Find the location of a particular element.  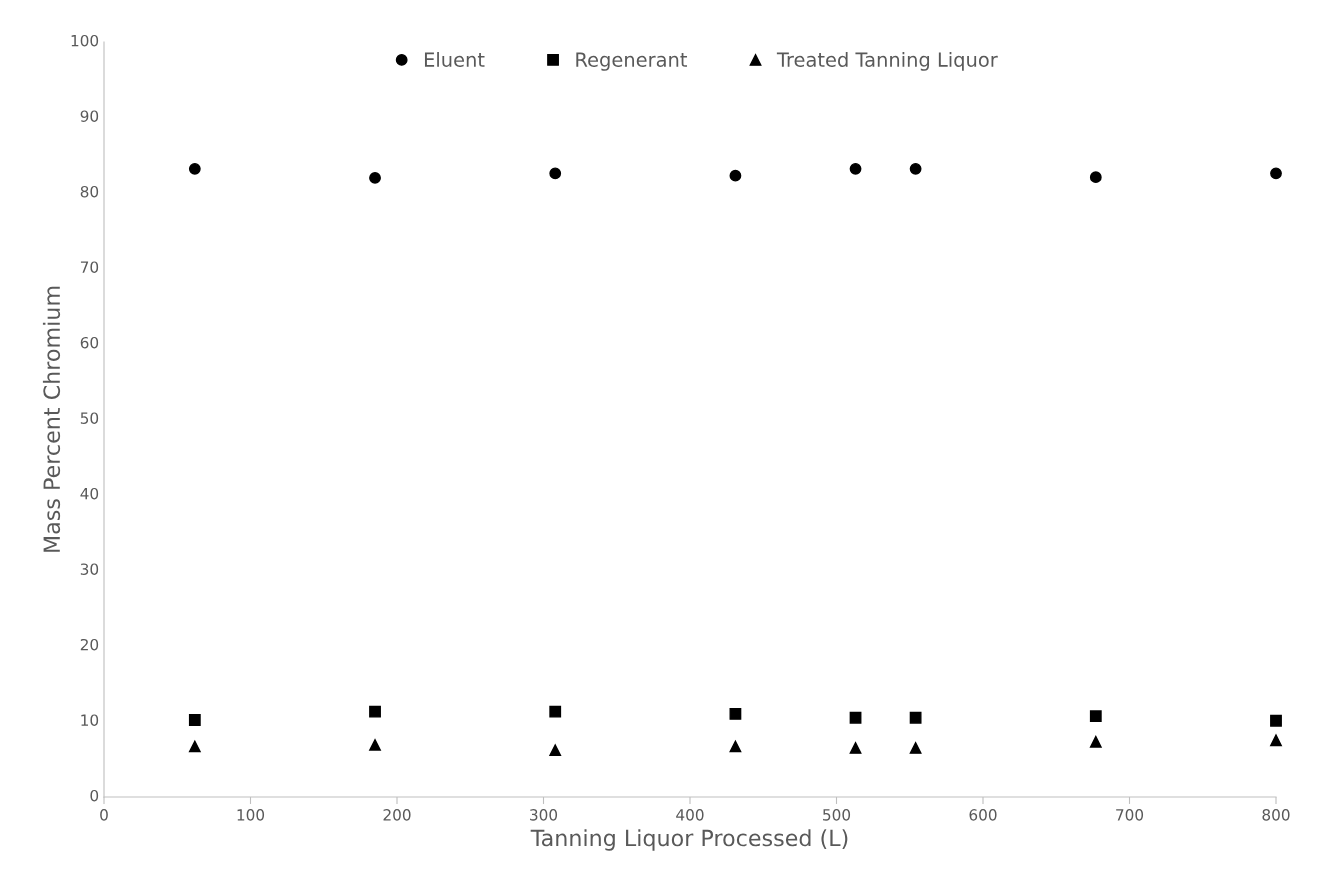

x-tick-label: 300 is located at coordinates (544, 815).